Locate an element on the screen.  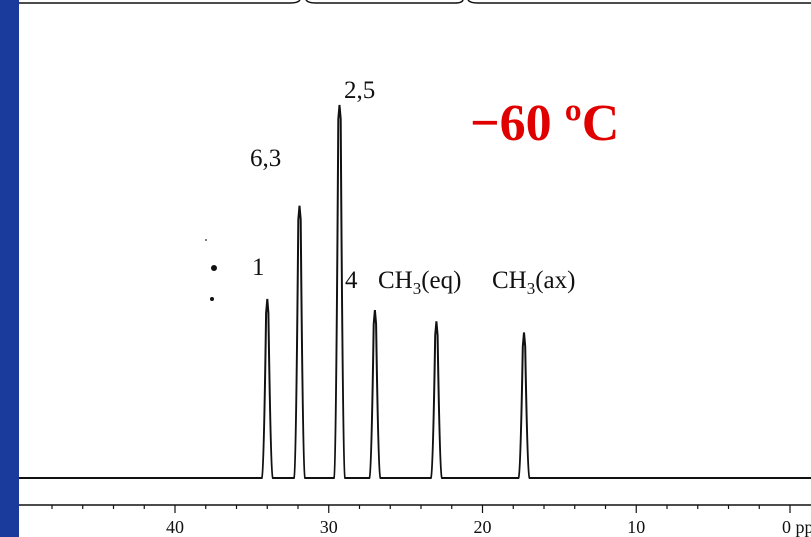
x-tick-label: 0 pp is located at coordinates (796, 527).